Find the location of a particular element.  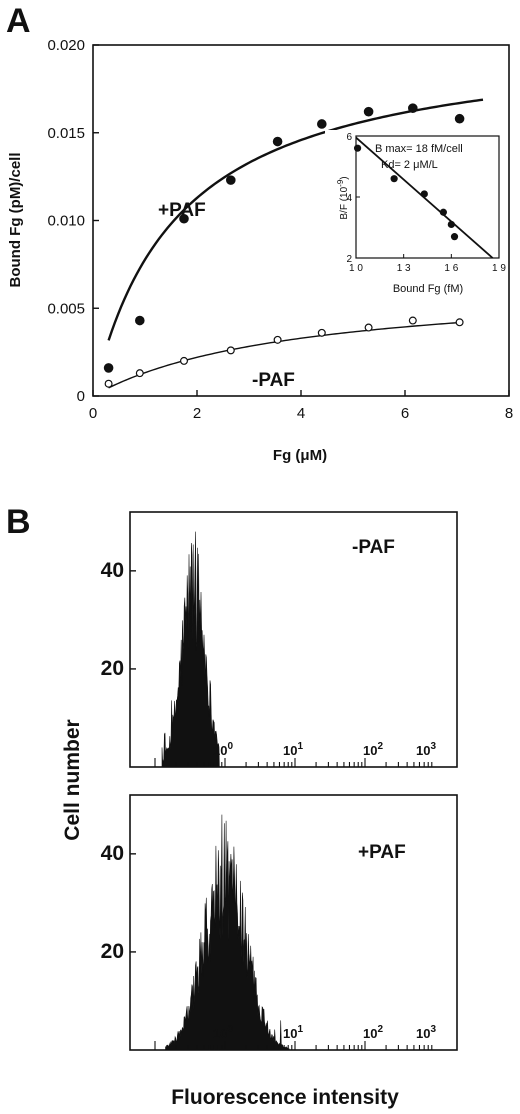

histogram-minus-paf-axis: 20 40 100 101 102 103 is located at coordinates (268, 663).